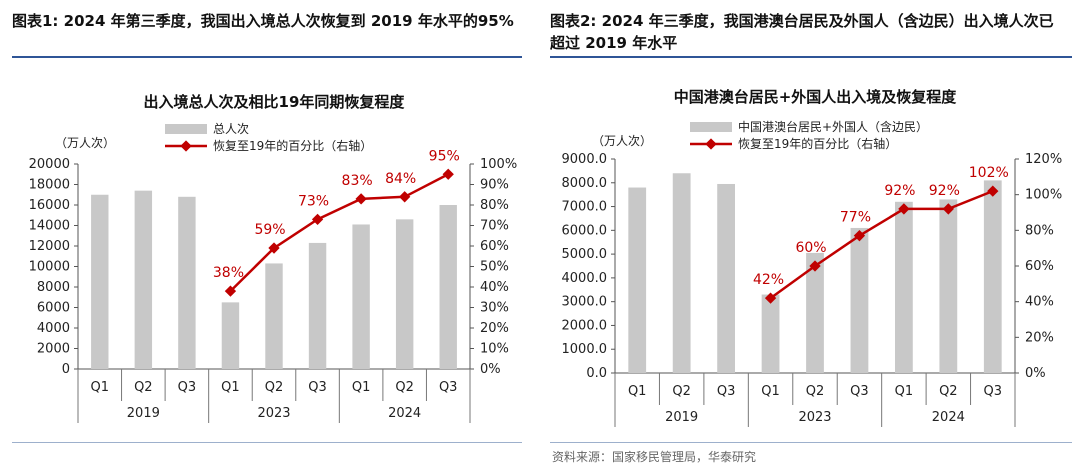 The height and width of the screenshot is (476, 1080). Describe the element at coordinates (585, 159) in the screenshot. I see `right-left-tick-label: 9000.0` at that location.